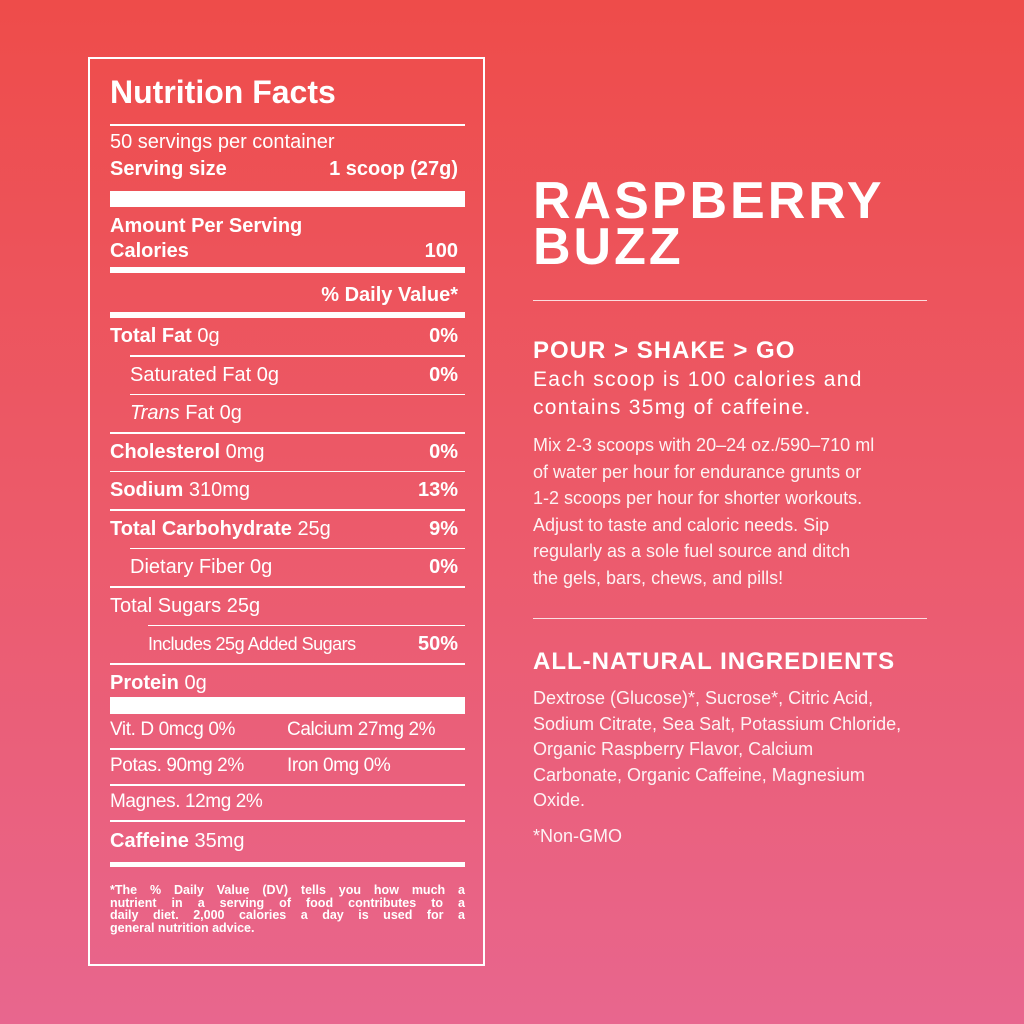 This screenshot has height=1024, width=1024. What do you see at coordinates (681, 524) in the screenshot?
I see `text-line: Adjust to taste and caloric needs. Sip` at bounding box center [681, 524].